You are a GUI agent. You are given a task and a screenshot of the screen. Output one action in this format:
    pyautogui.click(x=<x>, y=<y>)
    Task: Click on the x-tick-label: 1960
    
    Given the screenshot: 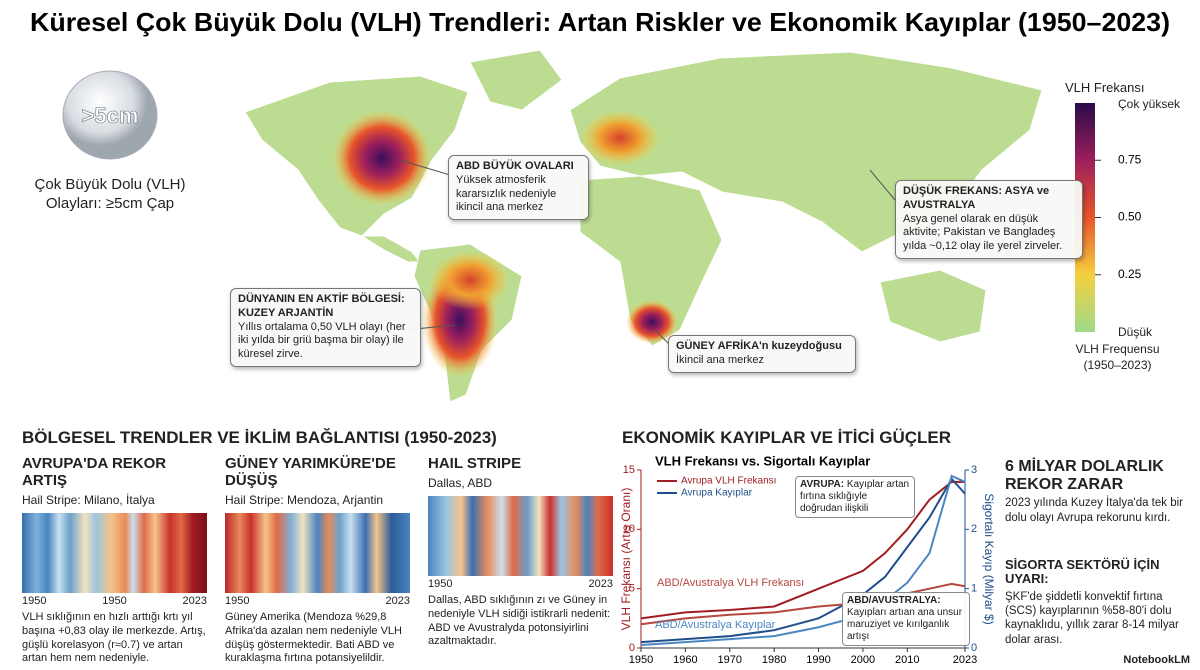 What is the action you would take?
    pyautogui.click(x=685, y=660)
    